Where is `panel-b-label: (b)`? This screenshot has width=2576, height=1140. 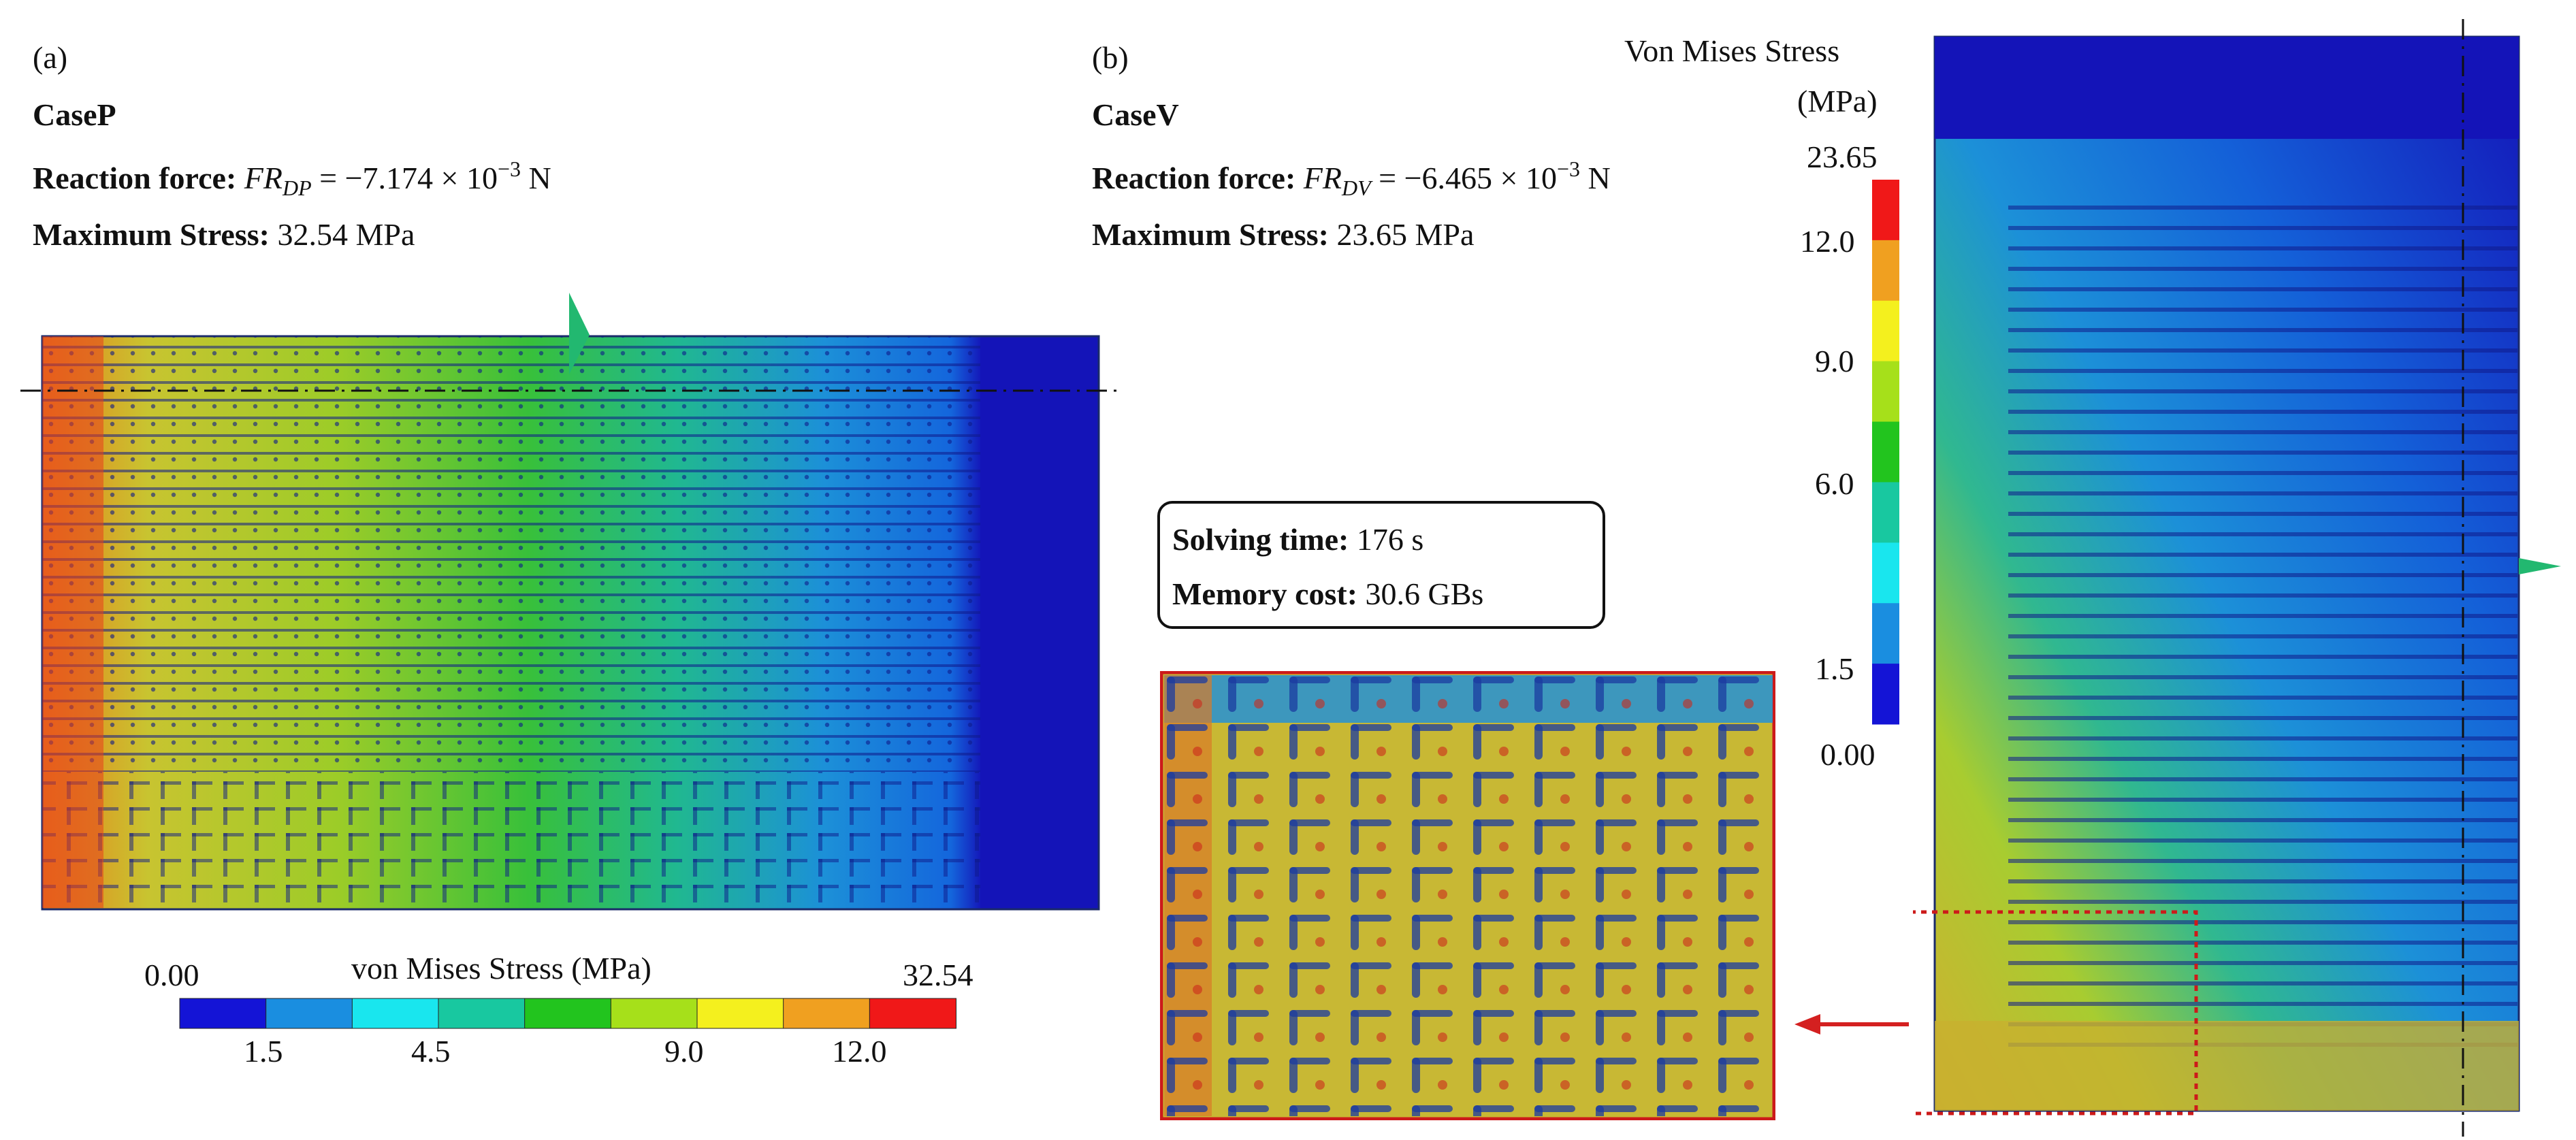
panel-b-label: (b) is located at coordinates (1111, 57).